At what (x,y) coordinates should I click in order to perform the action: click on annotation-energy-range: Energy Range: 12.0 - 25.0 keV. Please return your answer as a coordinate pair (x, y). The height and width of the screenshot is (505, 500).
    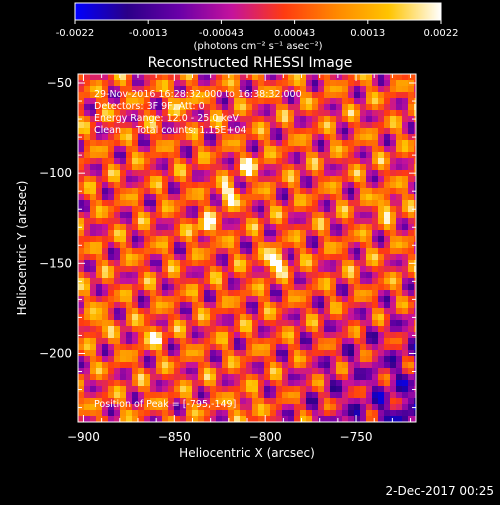
    Looking at the image, I should click on (166, 118).